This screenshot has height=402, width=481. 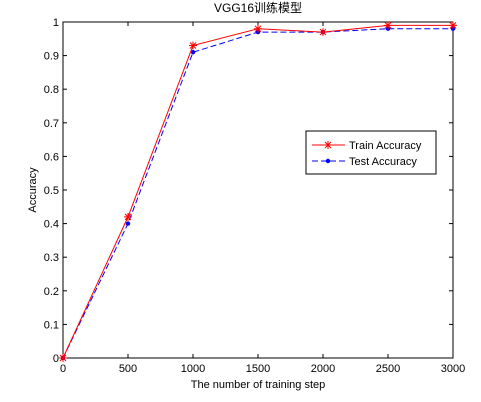 I want to click on y-axis-label: Accuracy, so click(x=33, y=190).